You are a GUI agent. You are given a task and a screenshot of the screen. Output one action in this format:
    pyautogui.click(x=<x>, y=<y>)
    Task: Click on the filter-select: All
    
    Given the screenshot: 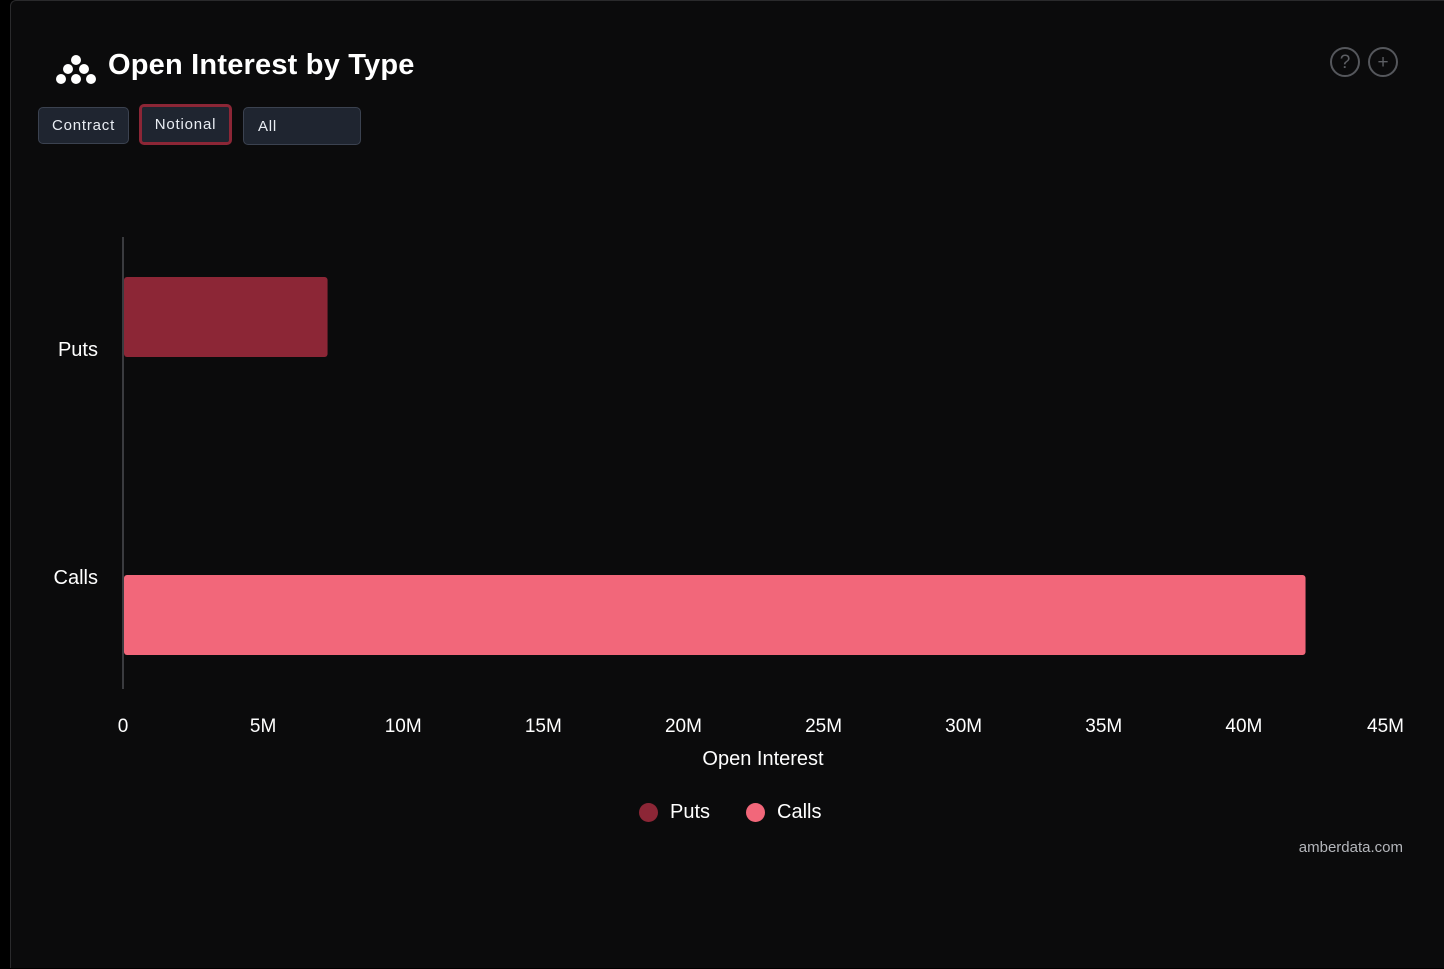 What is the action you would take?
    pyautogui.click(x=302, y=126)
    